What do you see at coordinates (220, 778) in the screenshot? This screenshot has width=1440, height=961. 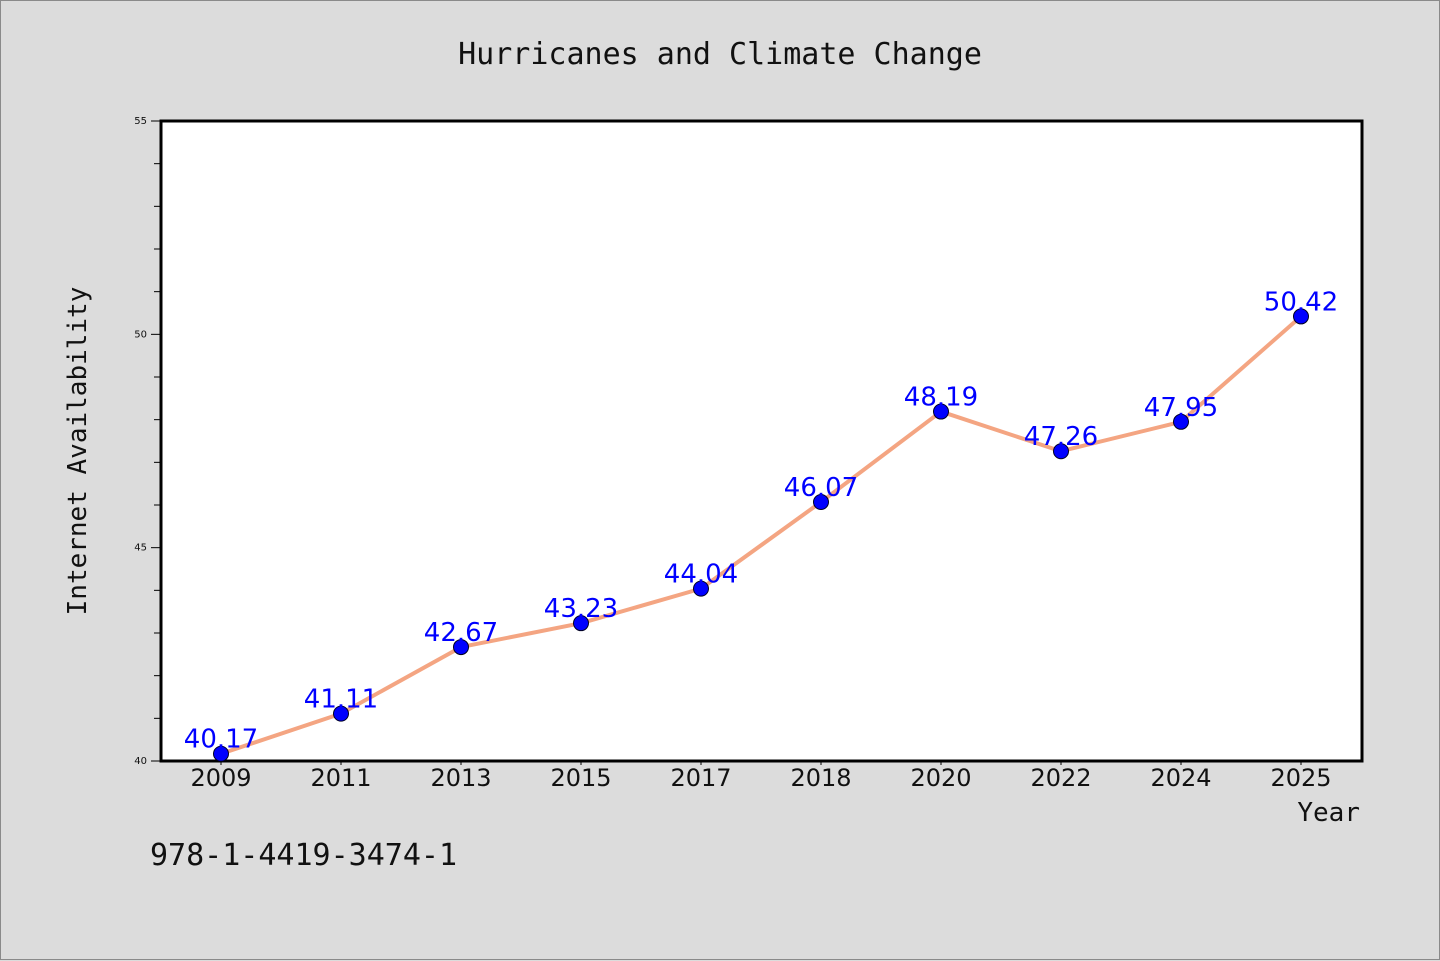 I see `x-tick-label: 2009` at bounding box center [220, 778].